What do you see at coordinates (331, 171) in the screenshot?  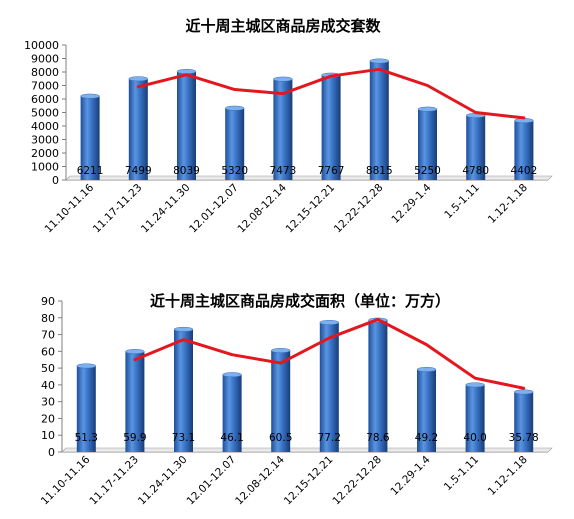 I see `data-label: 7767` at bounding box center [331, 171].